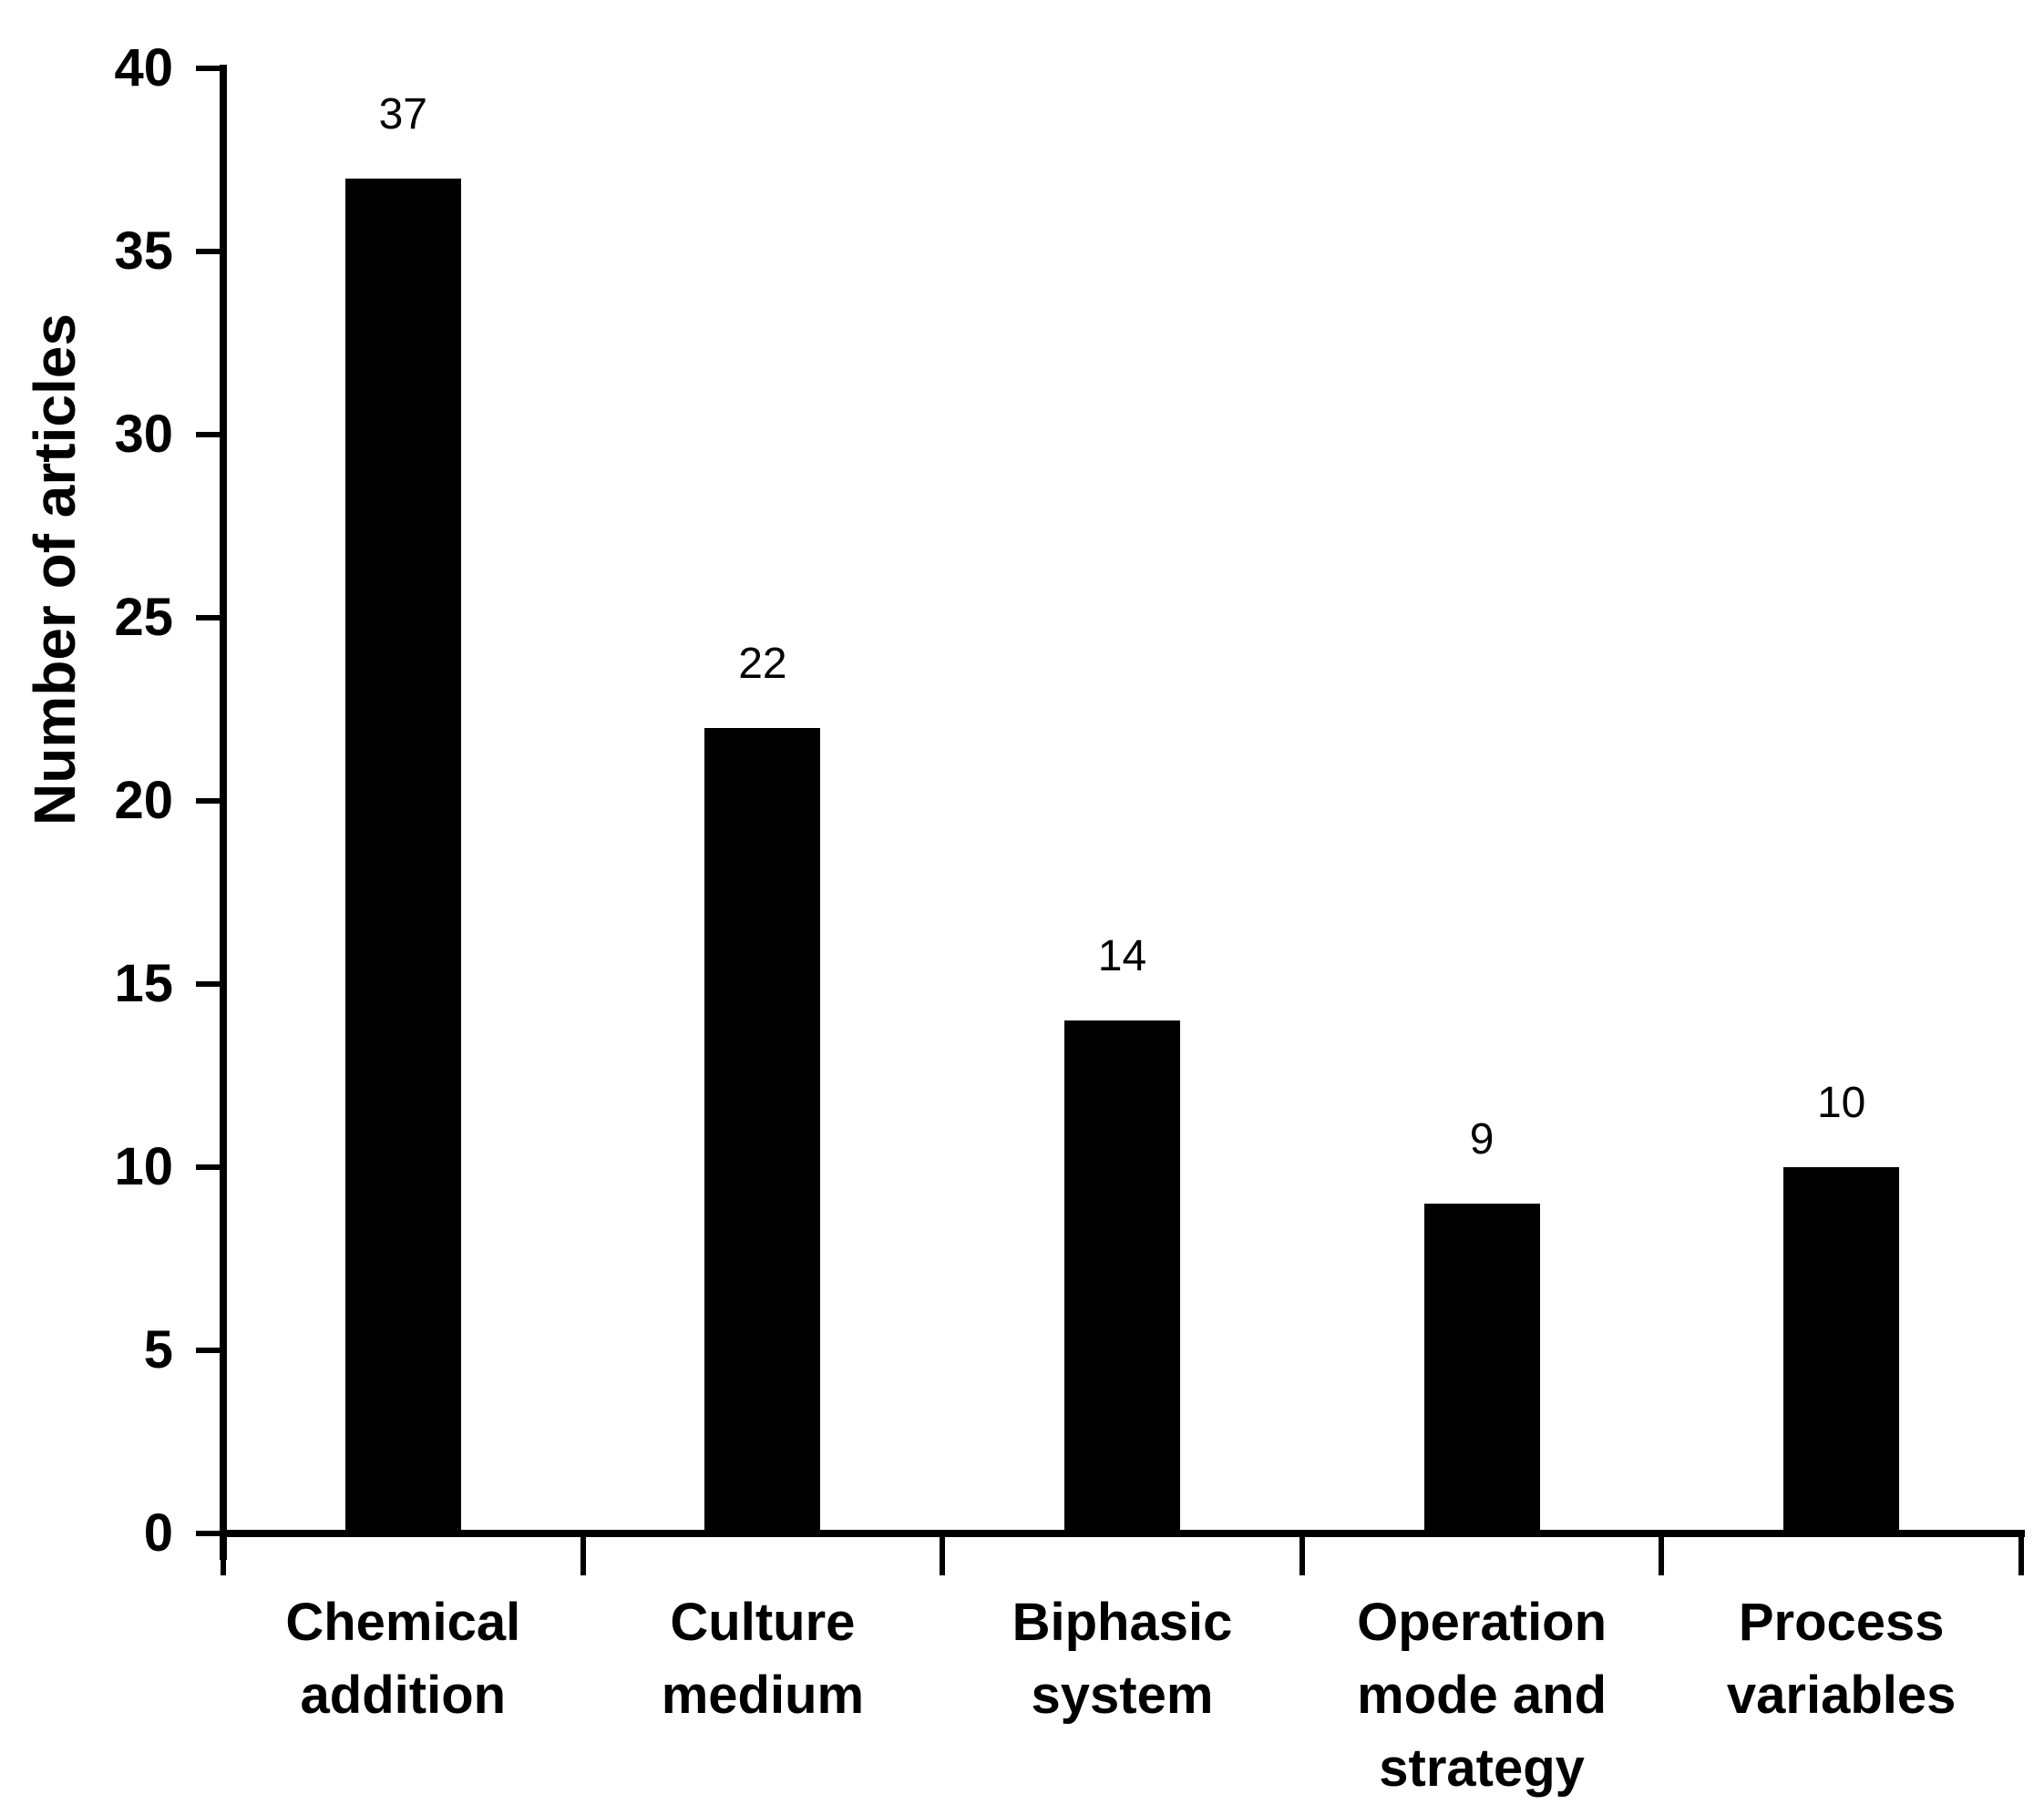 The width and height of the screenshot is (2044, 1815). I want to click on y-tick-label: 30, so click(143, 434).